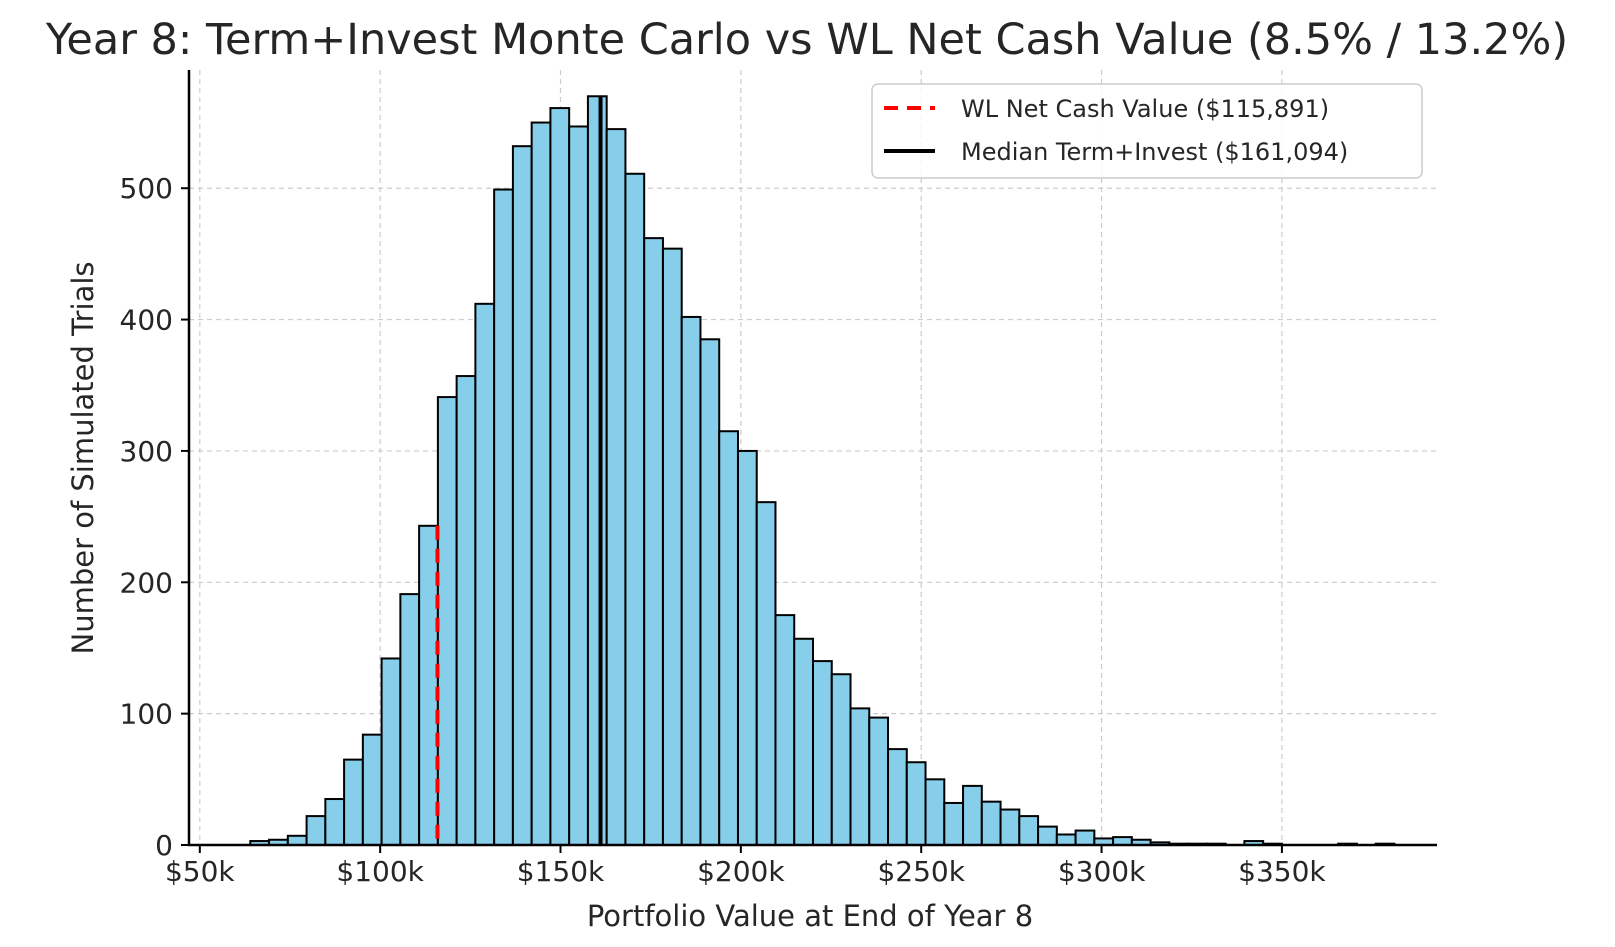 This screenshot has height=947, width=1615. Describe the element at coordinates (741, 871) in the screenshot. I see `x-tick-label: $200k` at that location.